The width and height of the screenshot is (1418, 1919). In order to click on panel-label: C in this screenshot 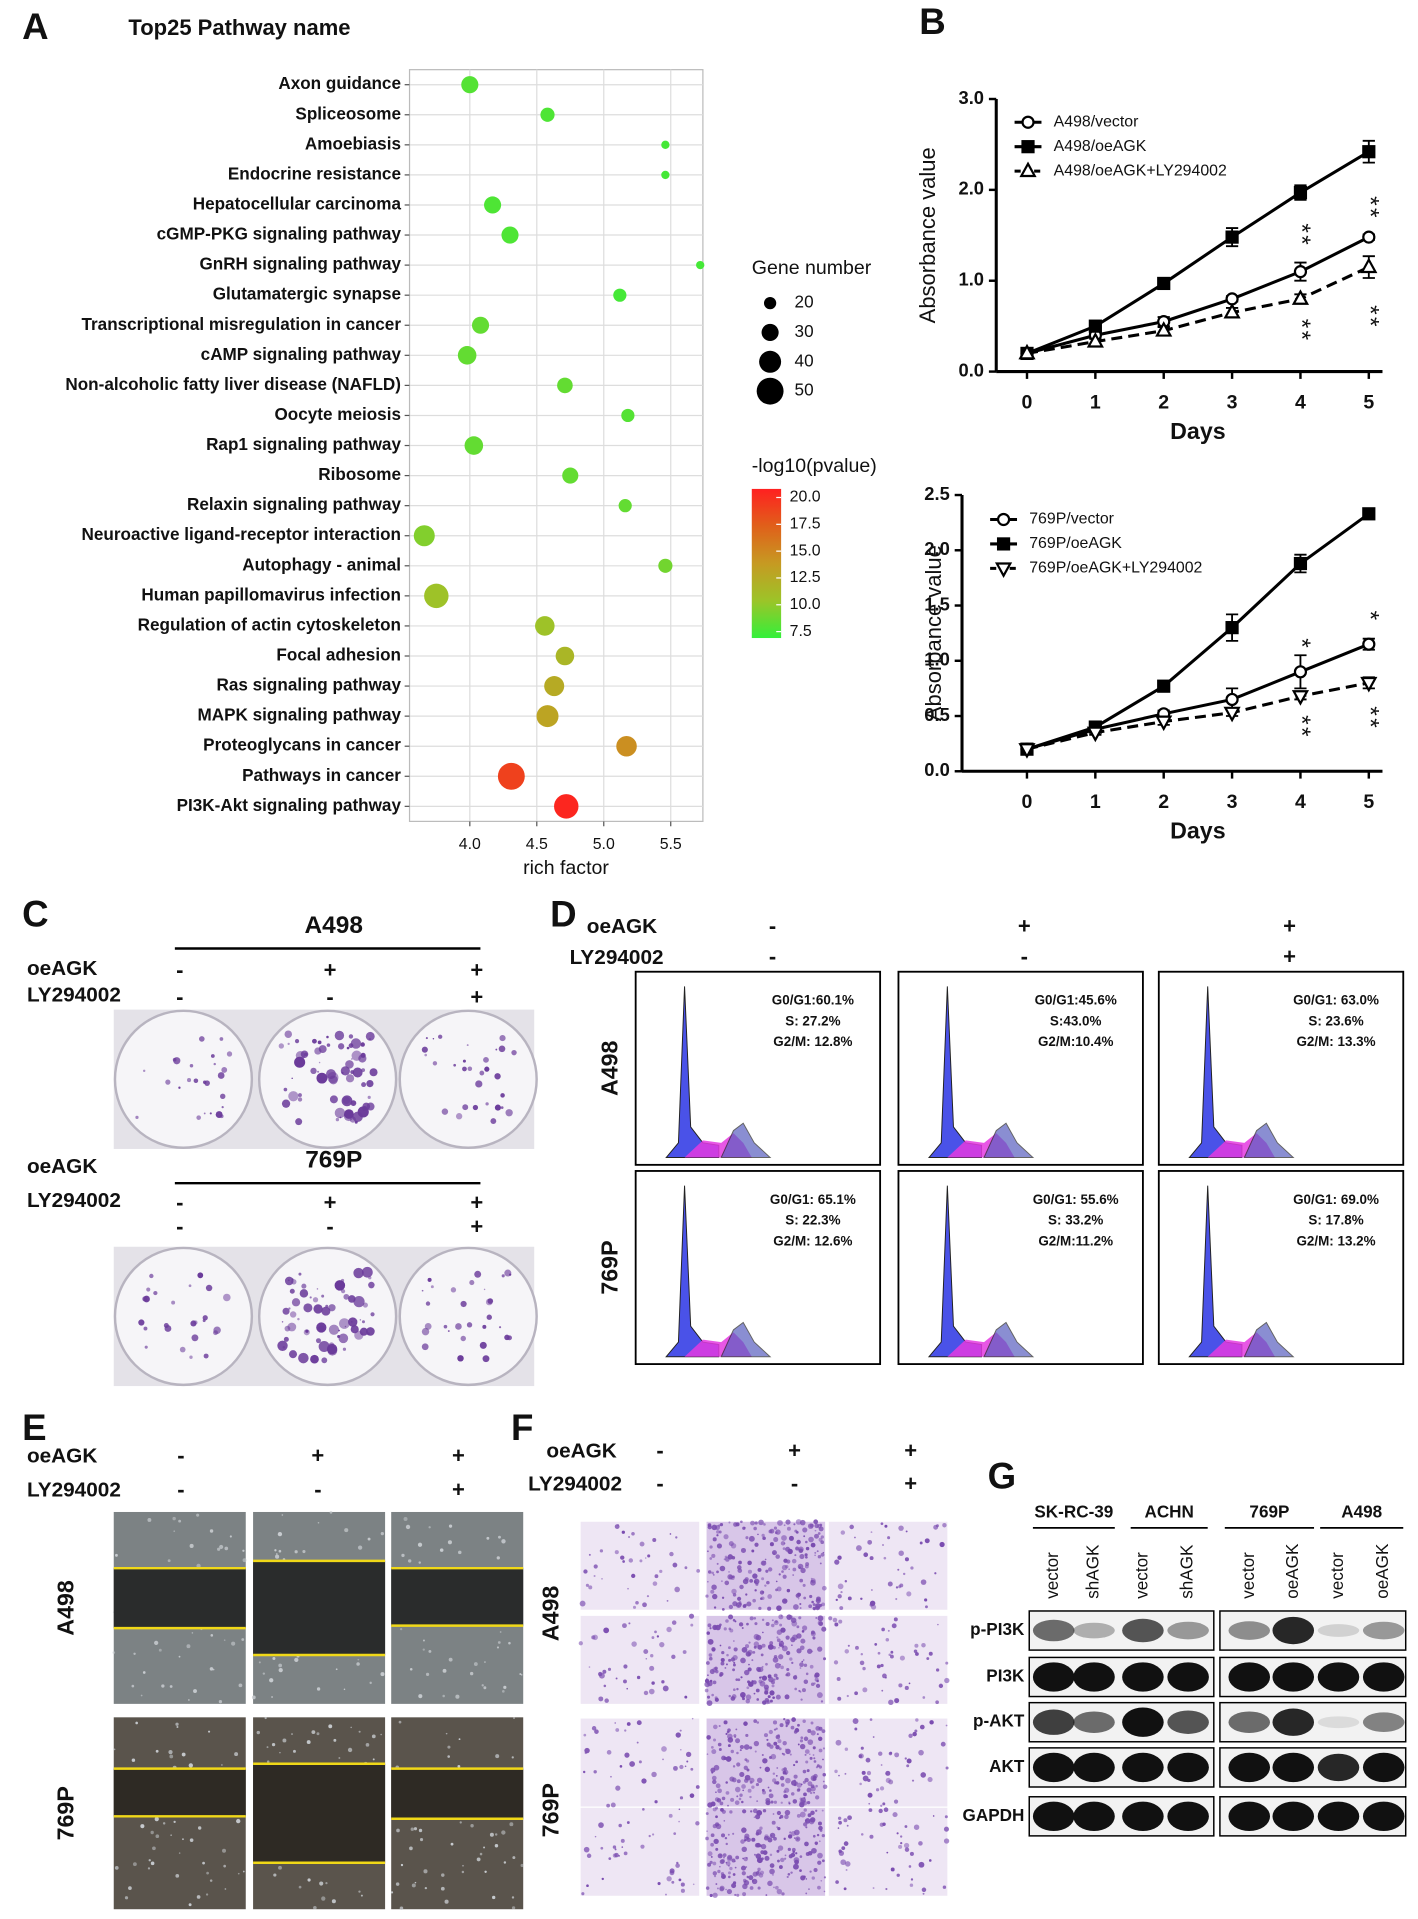, I will do `click(35, 913)`.